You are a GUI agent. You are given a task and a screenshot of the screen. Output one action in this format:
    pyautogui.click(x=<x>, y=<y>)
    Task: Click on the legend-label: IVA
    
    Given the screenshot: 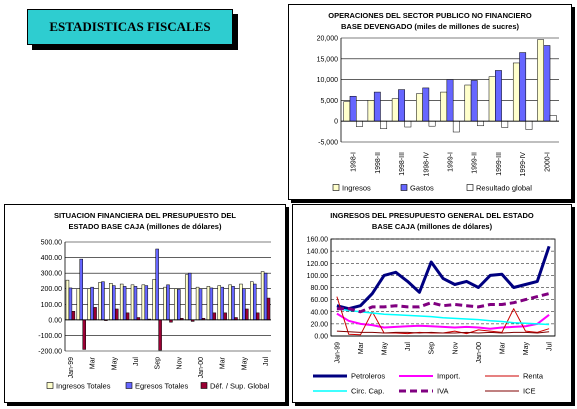 What is the action you would take?
    pyautogui.click(x=443, y=391)
    